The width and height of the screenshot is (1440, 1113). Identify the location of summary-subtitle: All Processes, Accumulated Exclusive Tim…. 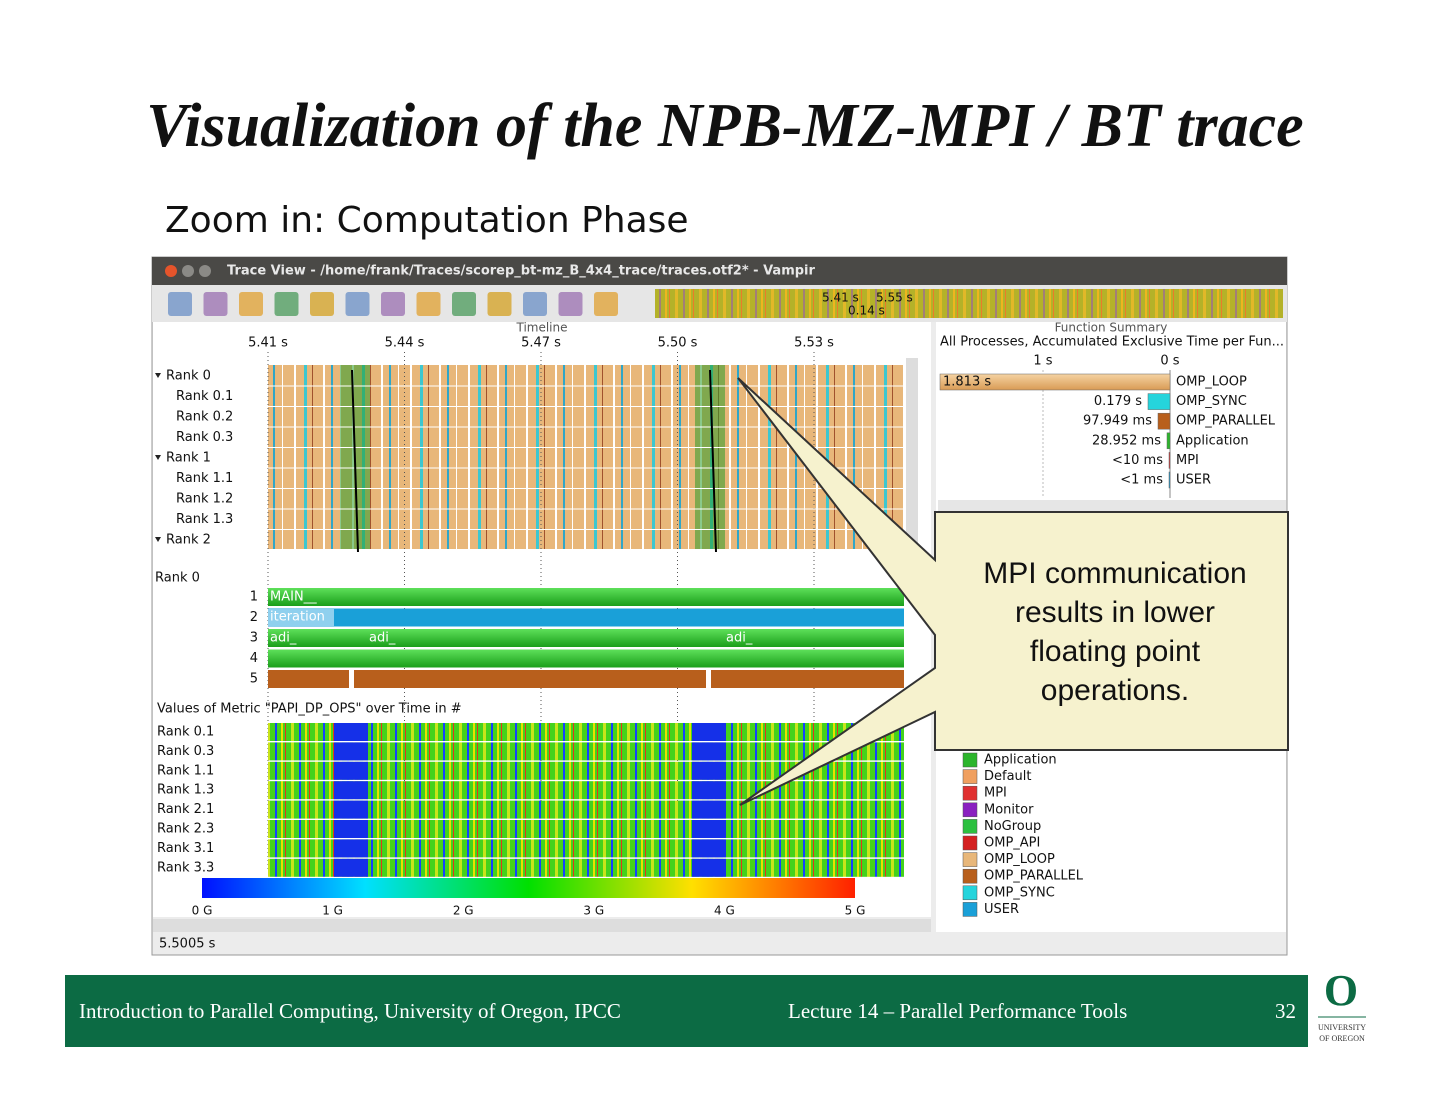
(1112, 342).